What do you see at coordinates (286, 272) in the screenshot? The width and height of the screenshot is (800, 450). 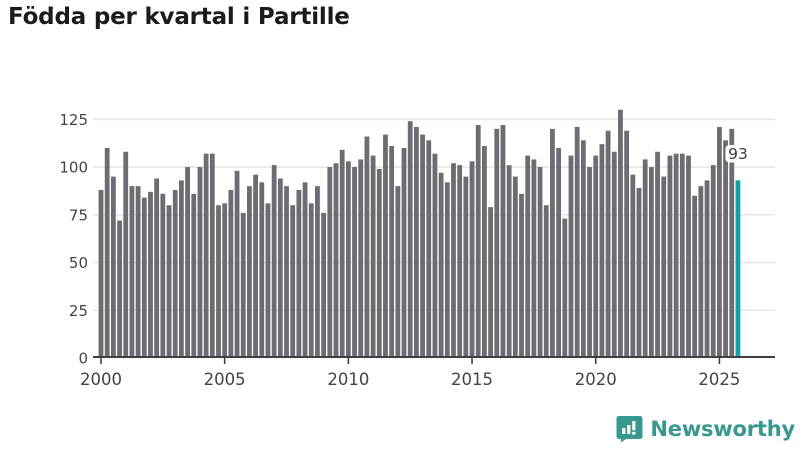 I see `bar-2007-q3` at bounding box center [286, 272].